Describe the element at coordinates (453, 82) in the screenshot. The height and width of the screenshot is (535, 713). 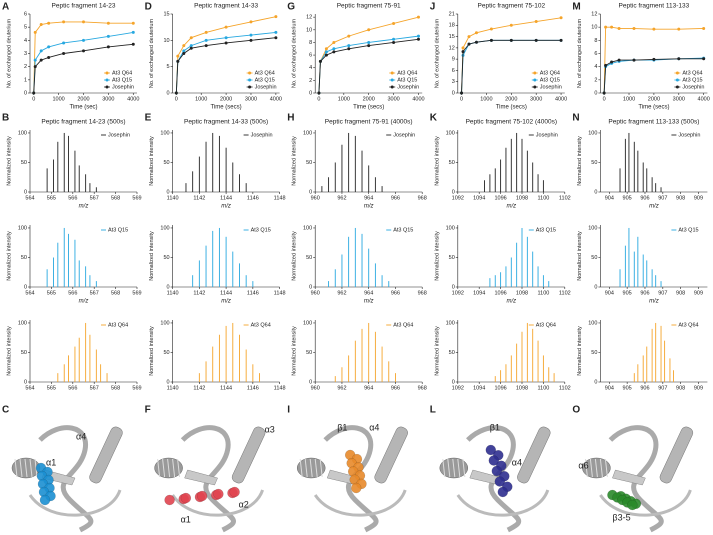
I see `y-tick-label: 3` at that location.